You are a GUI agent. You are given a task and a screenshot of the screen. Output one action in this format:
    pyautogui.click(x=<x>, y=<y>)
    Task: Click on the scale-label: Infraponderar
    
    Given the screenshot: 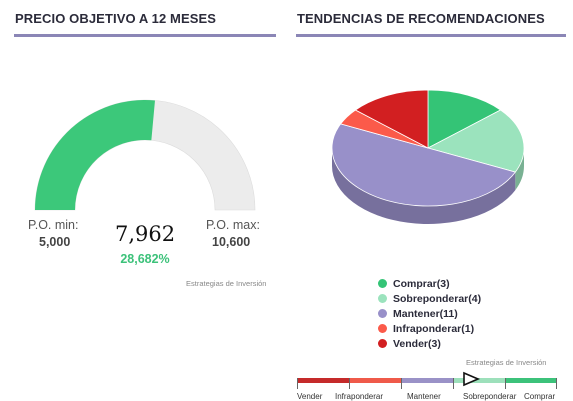 What is the action you would take?
    pyautogui.click(x=359, y=396)
    